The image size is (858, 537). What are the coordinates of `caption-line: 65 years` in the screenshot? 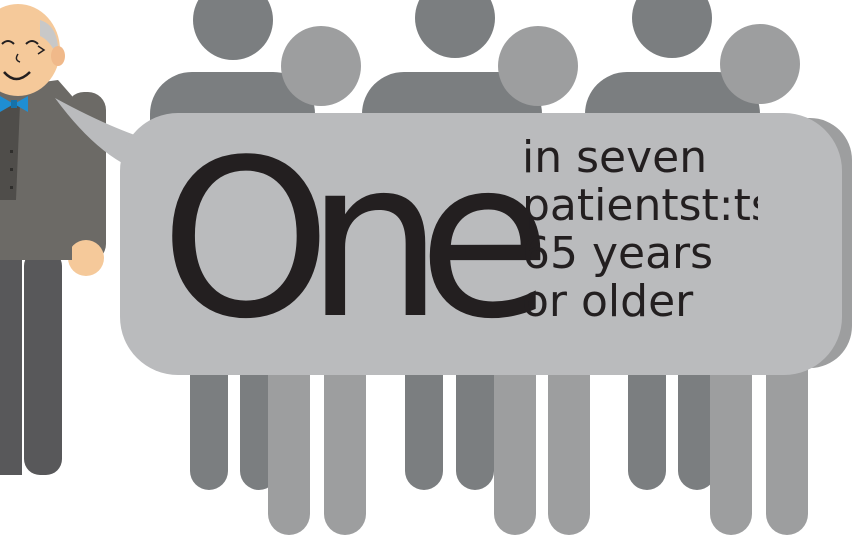 It's located at (618, 254).